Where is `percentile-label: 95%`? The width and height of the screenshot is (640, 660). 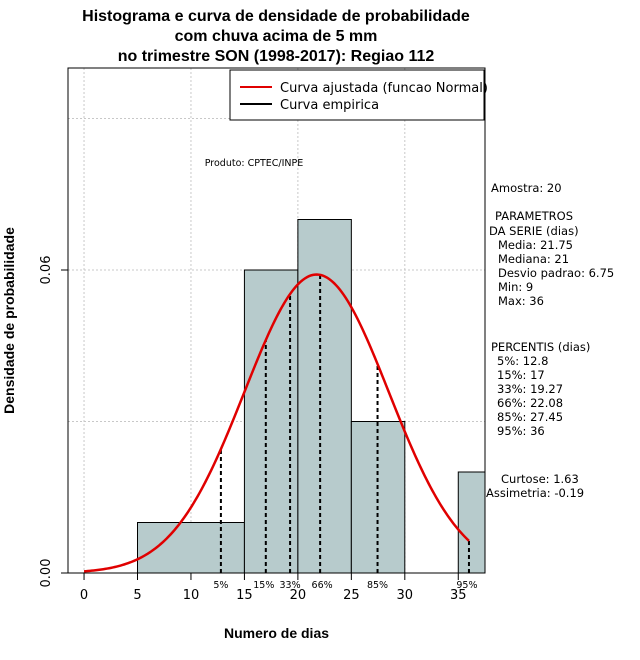
percentile-label: 95% is located at coordinates (466, 585).